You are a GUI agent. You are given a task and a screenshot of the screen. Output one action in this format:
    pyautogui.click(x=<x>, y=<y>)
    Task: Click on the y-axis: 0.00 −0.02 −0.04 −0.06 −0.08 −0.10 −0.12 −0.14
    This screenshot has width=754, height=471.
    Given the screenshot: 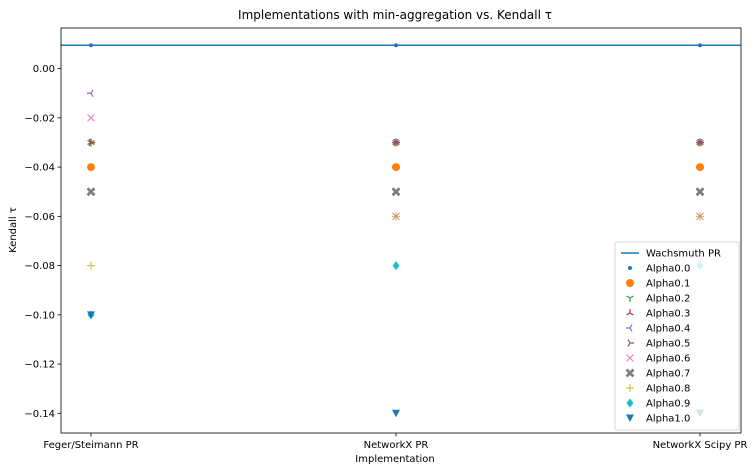 What is the action you would take?
    pyautogui.click(x=42, y=242)
    